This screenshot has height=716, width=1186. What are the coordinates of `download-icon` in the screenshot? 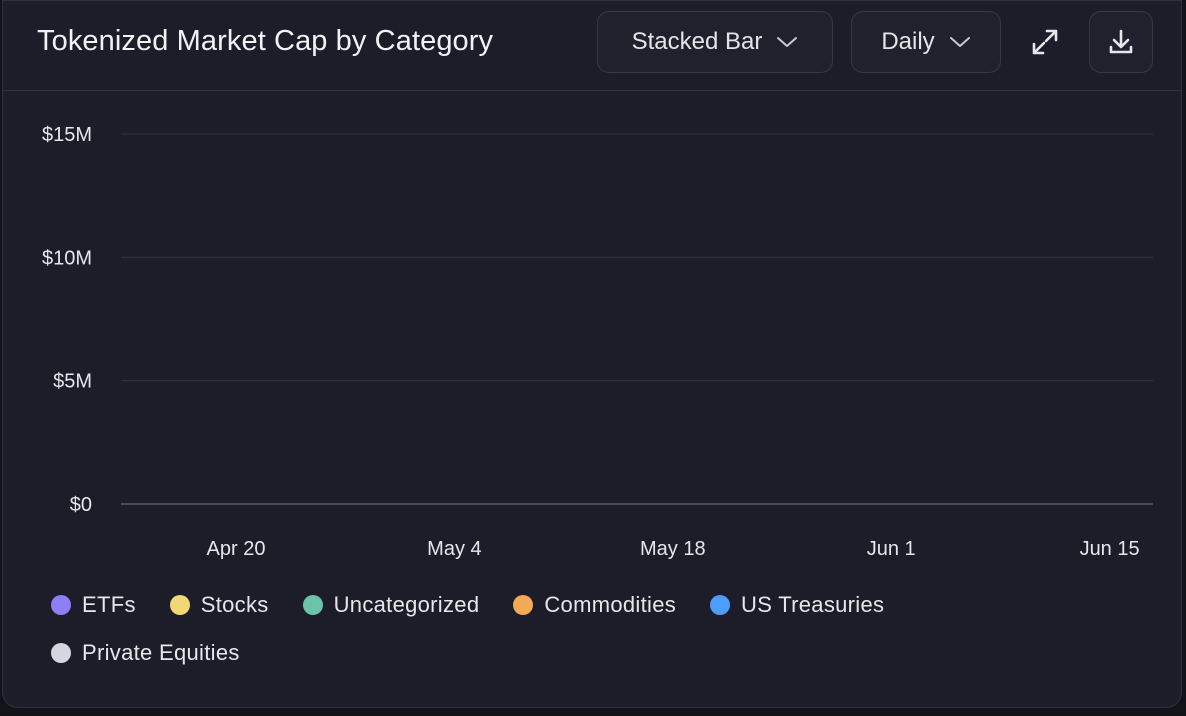 It's located at (1121, 42).